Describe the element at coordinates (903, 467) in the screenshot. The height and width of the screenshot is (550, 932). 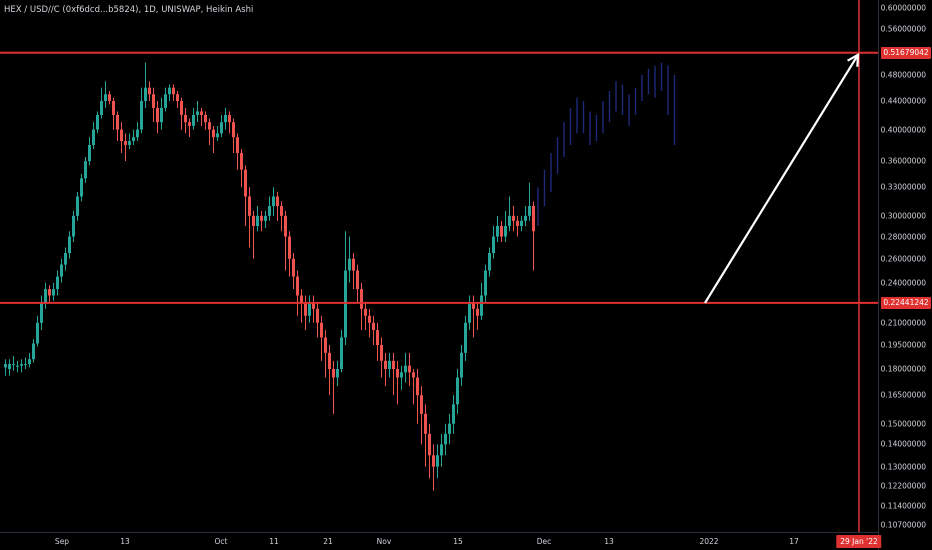
I see `price-tick: 0.13000000` at that location.